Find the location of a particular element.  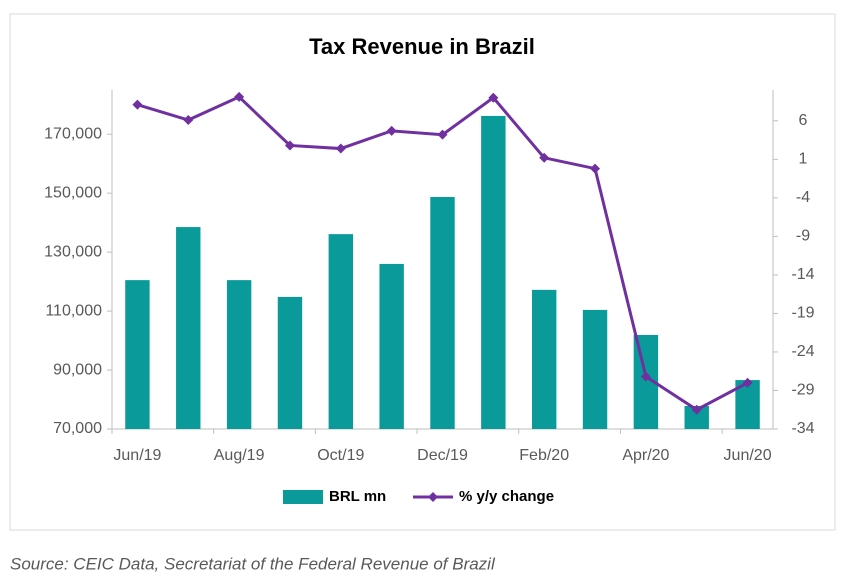

y2-tick-label: -19 is located at coordinates (802, 313).